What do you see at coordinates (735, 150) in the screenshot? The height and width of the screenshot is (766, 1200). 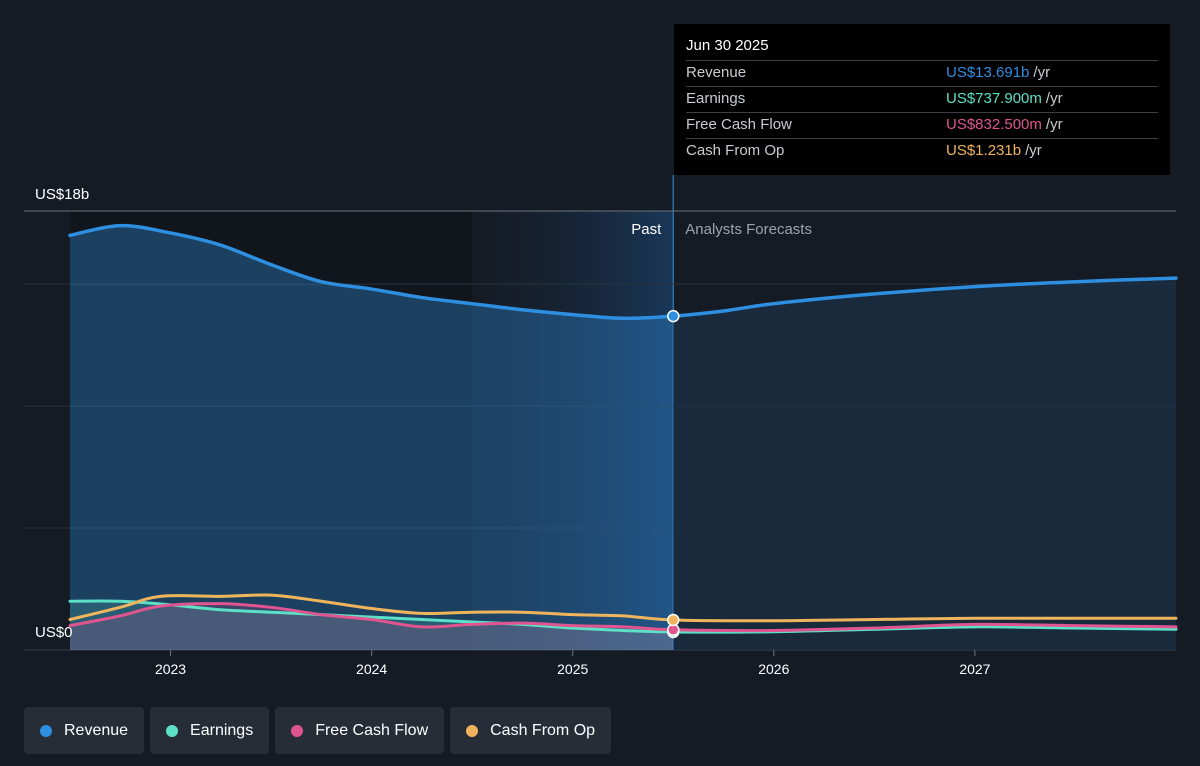 I see `tooltip-series-name: Cash From Op` at bounding box center [735, 150].